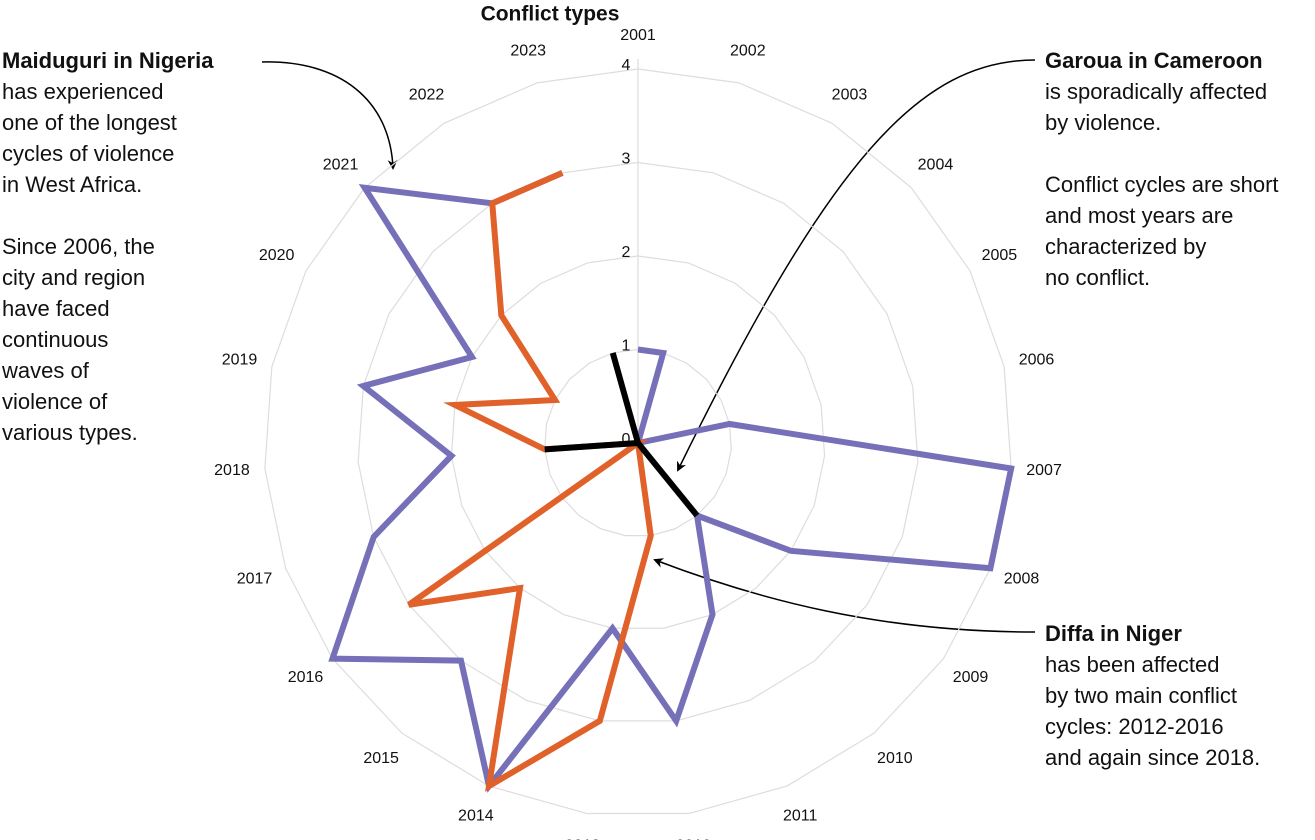 The image size is (1315, 840). What do you see at coordinates (1044, 470) in the screenshot?
I see `x-tick-label: 2007` at bounding box center [1044, 470].